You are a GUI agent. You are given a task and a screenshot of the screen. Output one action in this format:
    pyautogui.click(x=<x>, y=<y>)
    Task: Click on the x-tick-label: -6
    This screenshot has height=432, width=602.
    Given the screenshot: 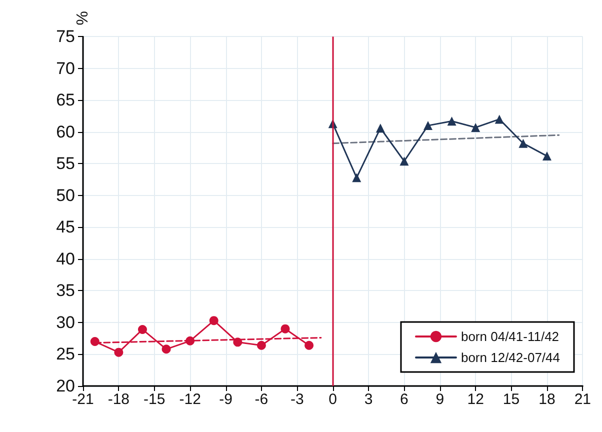 What is the action you would take?
    pyautogui.click(x=261, y=399)
    